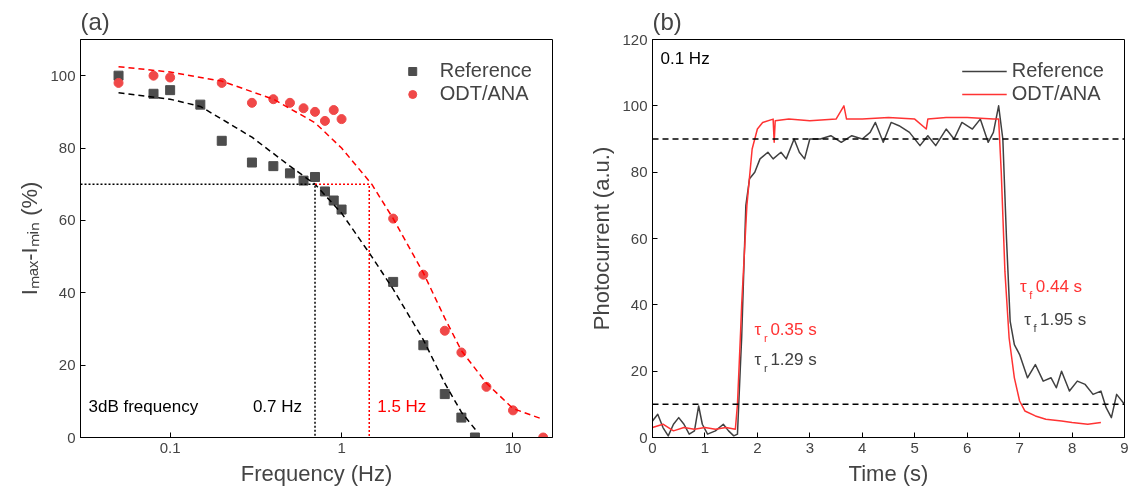 This screenshot has width=1145, height=488. Describe the element at coordinates (1019, 447) in the screenshot. I see `x-tick-label: 7` at that location.